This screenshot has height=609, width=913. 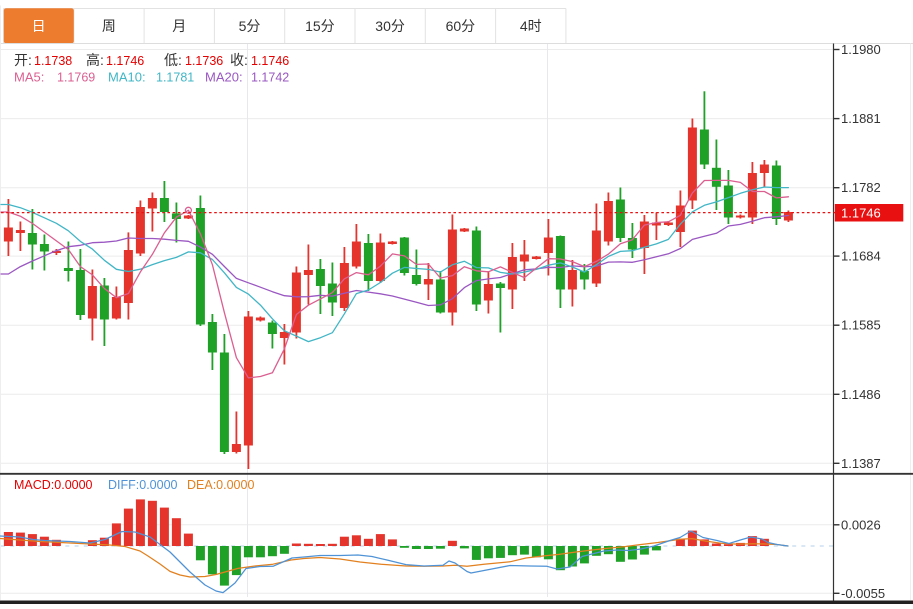 What do you see at coordinates (29, 77) in the screenshot?
I see `svg-text: MA5:` at bounding box center [29, 77].